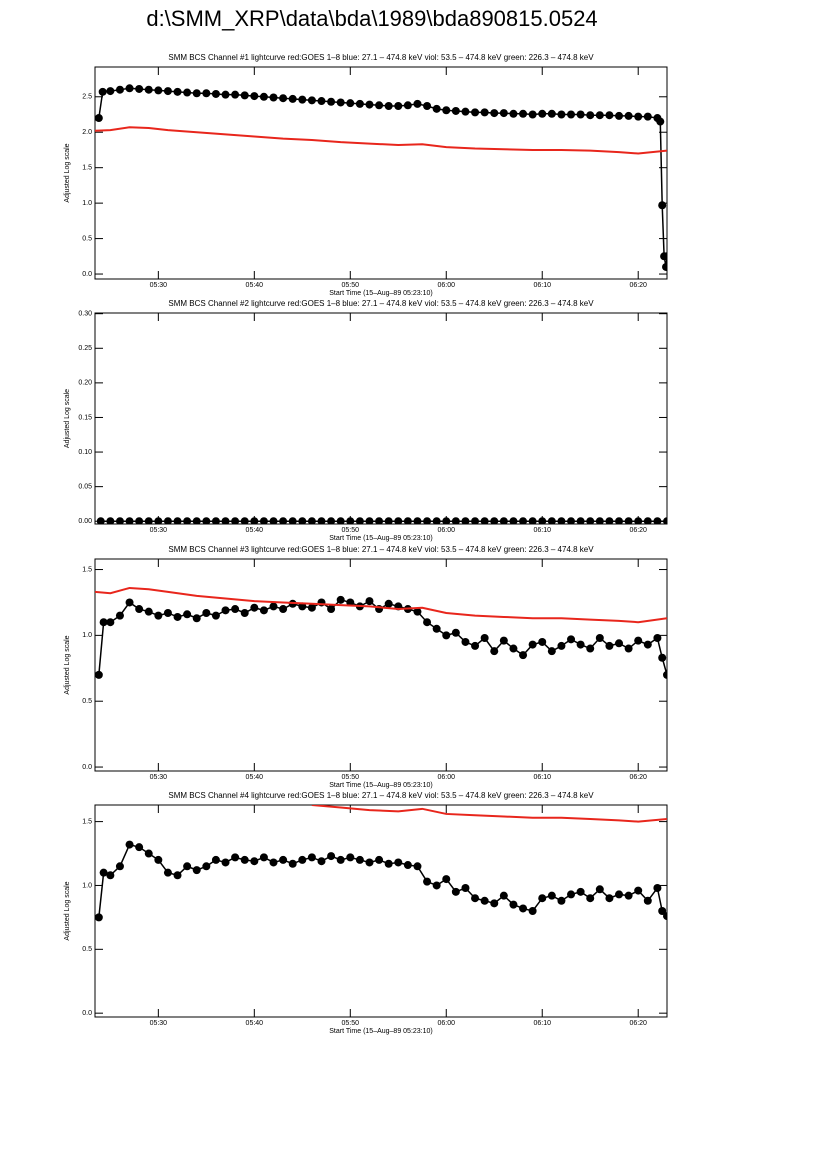  What do you see at coordinates (159, 285) in the screenshot?
I see `x-tick-label: 05:30` at bounding box center [159, 285].